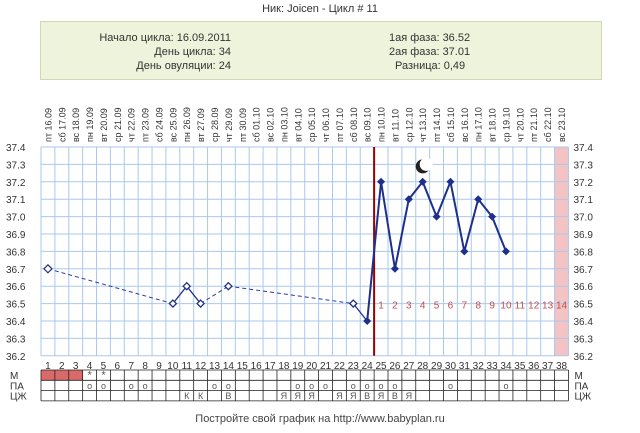 The width and height of the screenshot is (640, 433). I want to click on date-label: вт 27.09, so click(201, 125).